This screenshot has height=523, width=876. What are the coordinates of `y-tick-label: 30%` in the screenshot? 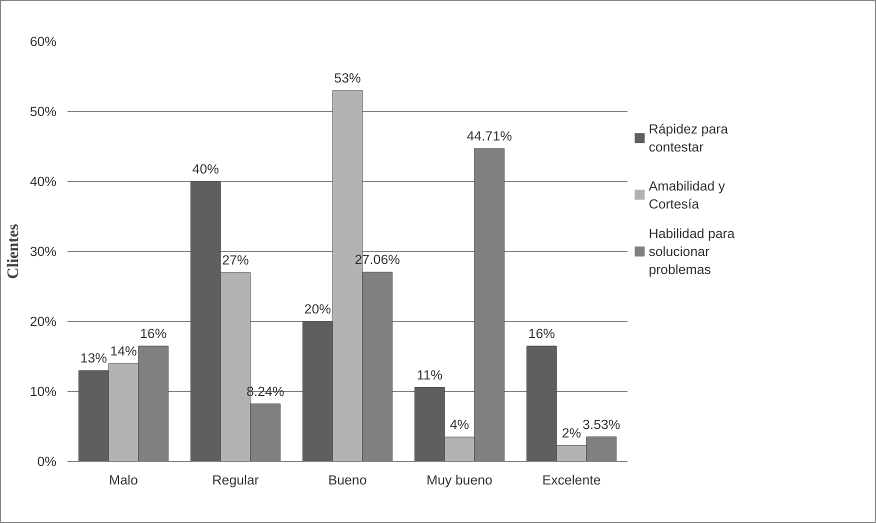 It's located at (43, 251).